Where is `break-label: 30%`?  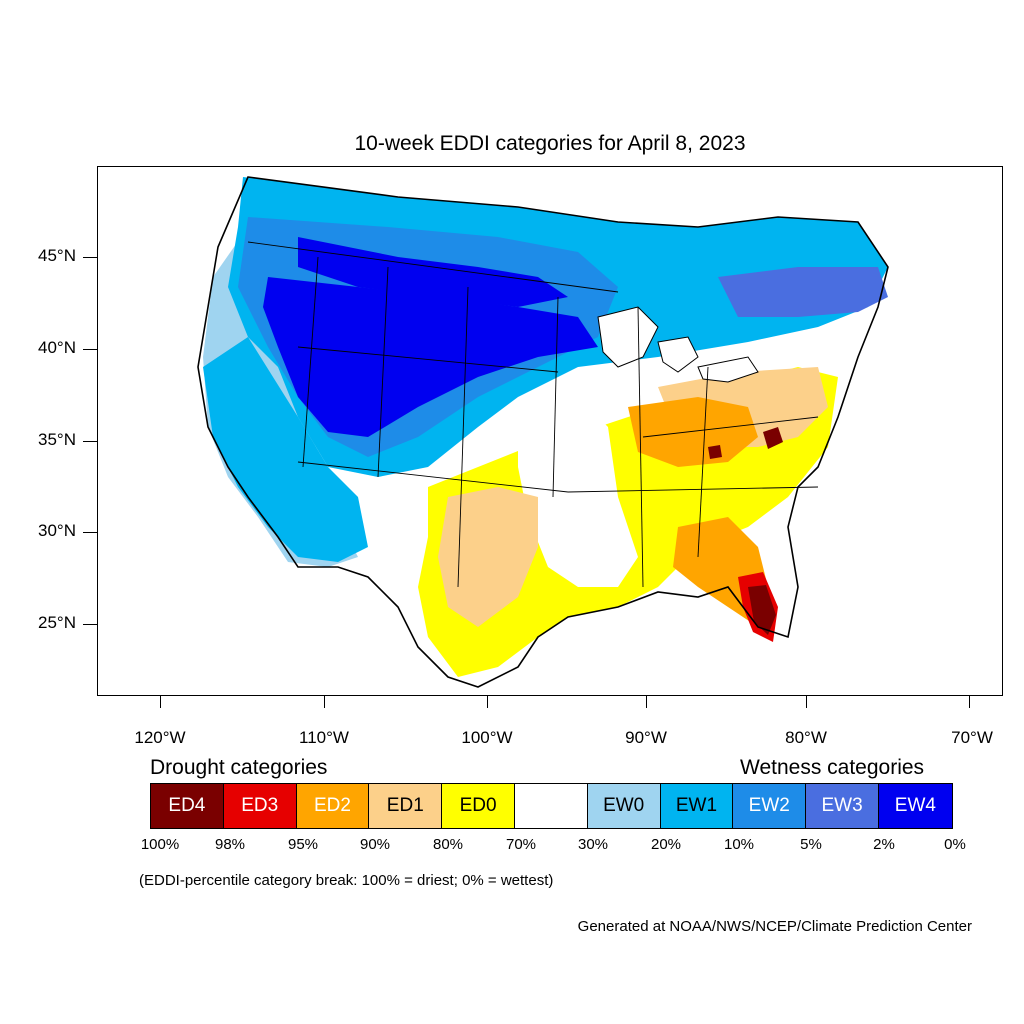
break-label: 30% is located at coordinates (593, 844).